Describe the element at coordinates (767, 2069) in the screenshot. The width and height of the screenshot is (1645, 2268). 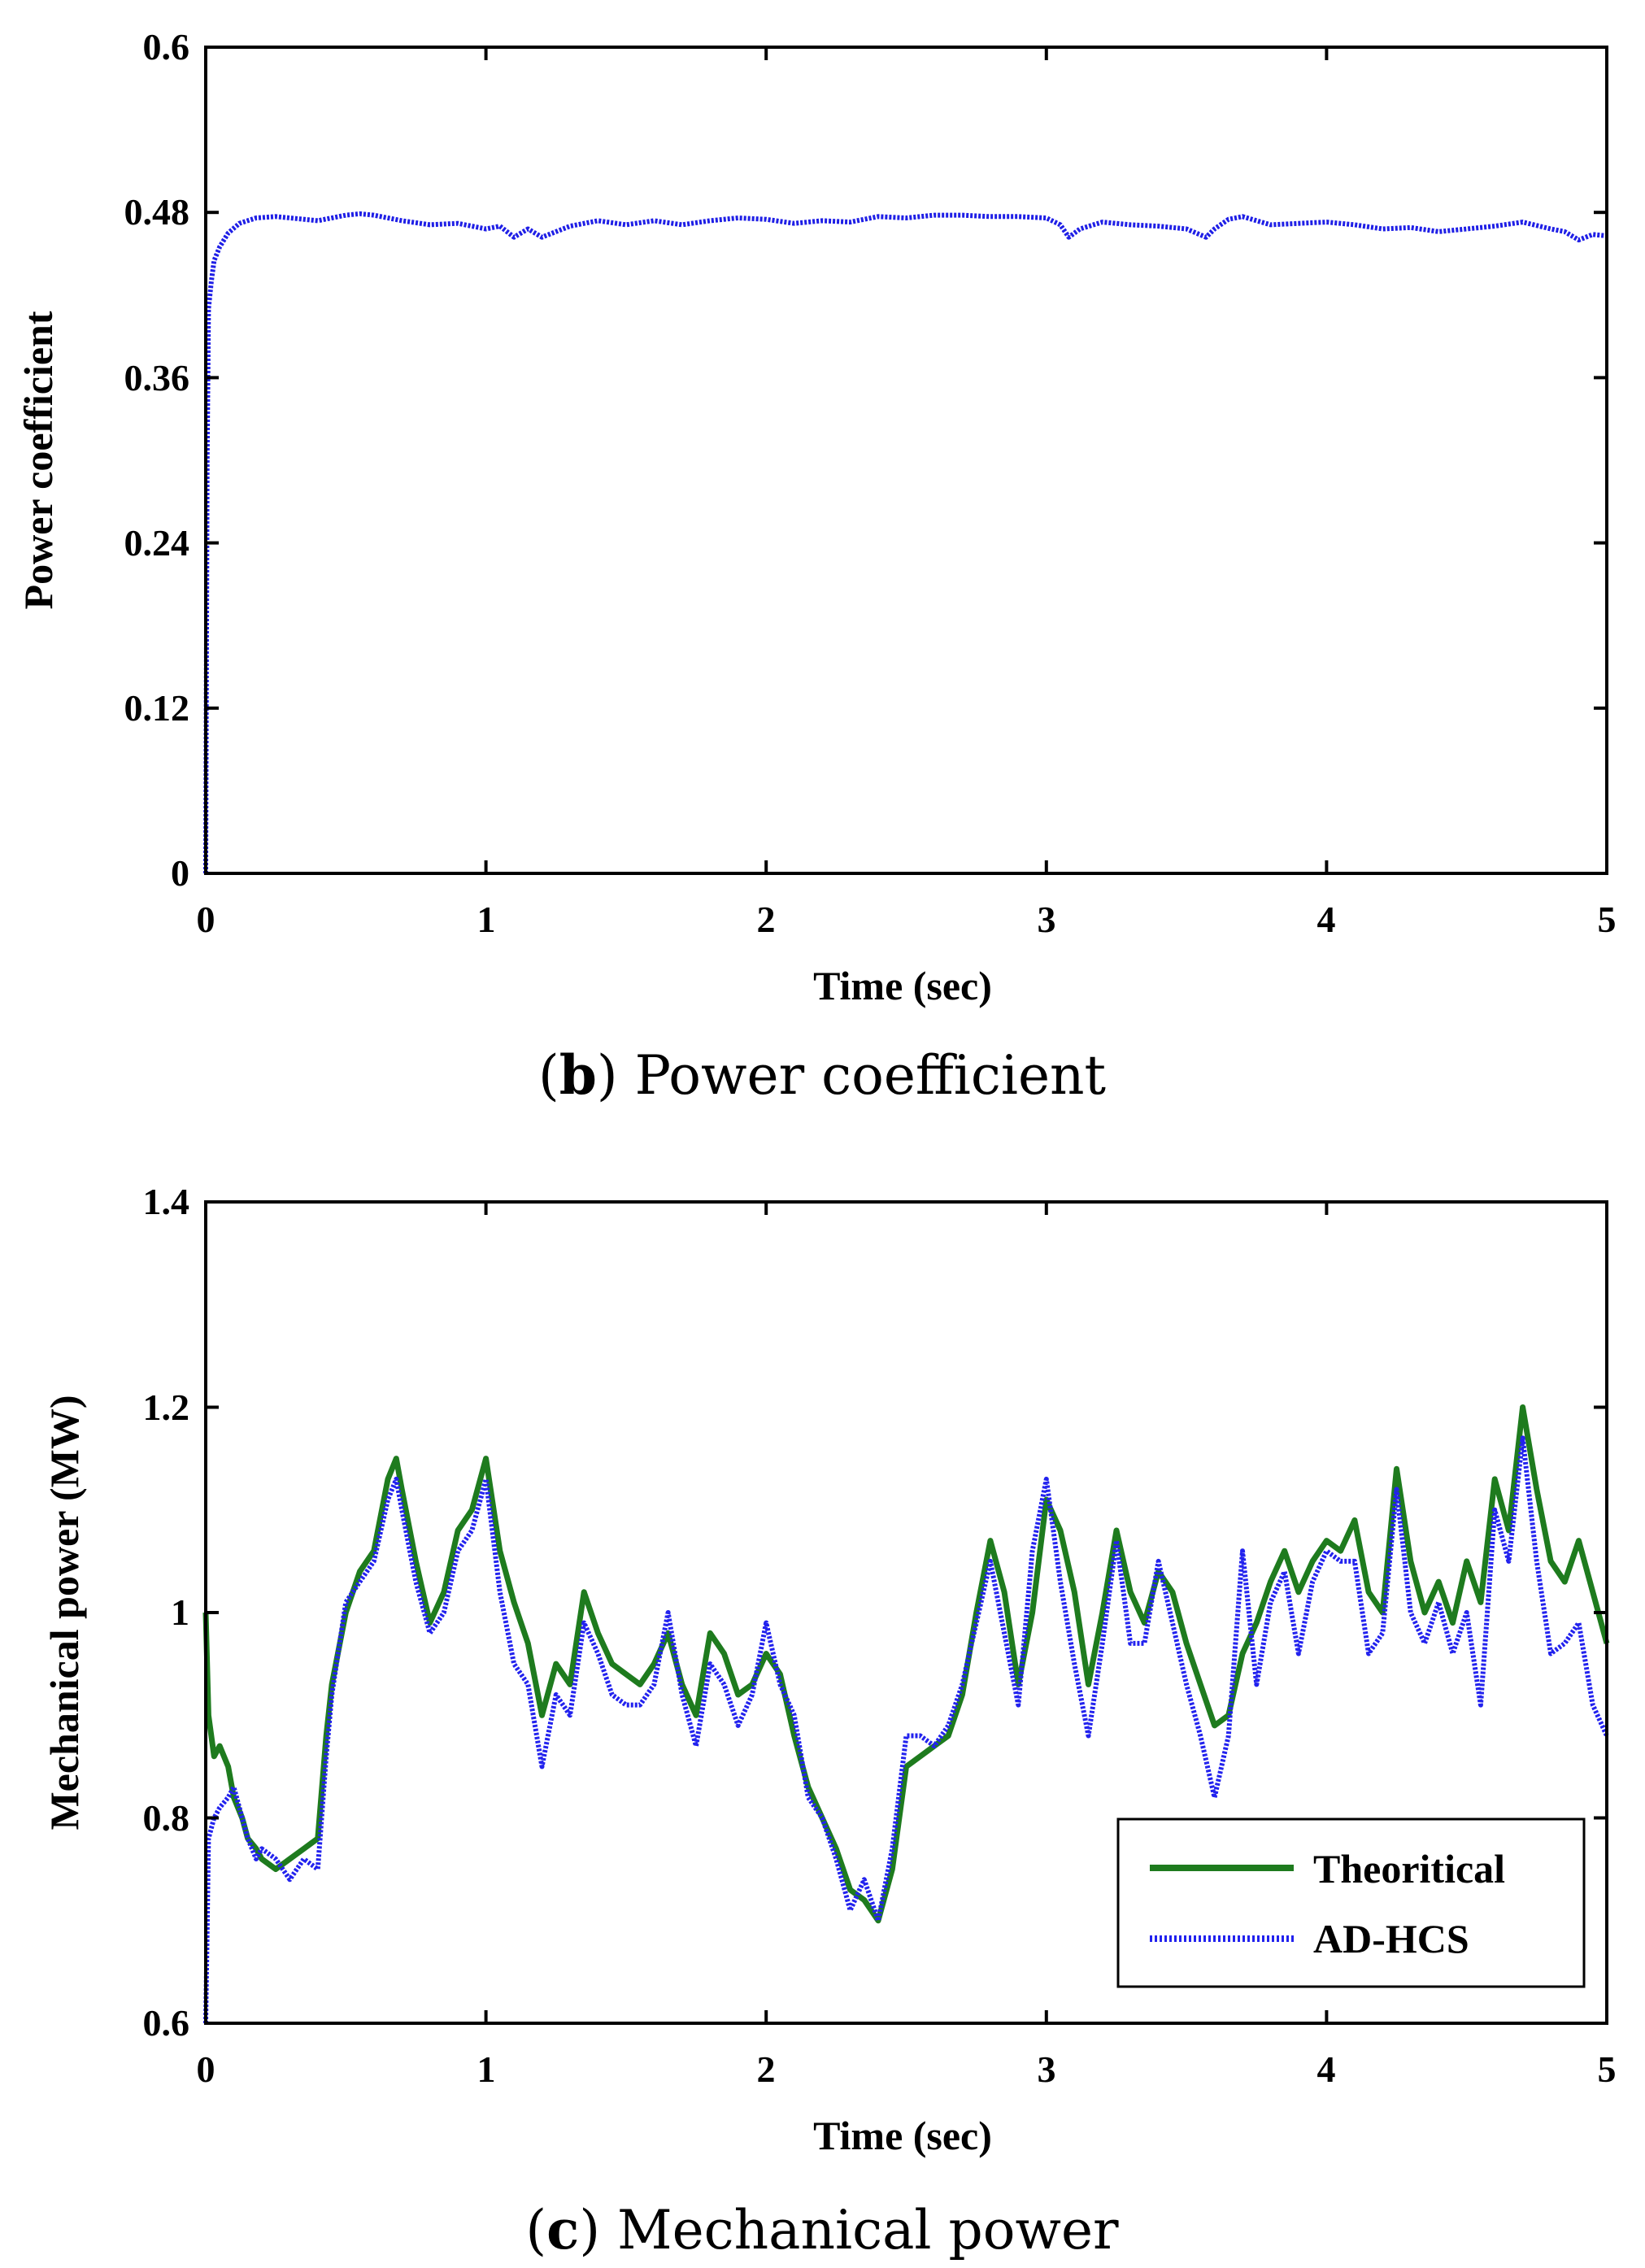
I see `c-xtick-label-2: 2` at that location.